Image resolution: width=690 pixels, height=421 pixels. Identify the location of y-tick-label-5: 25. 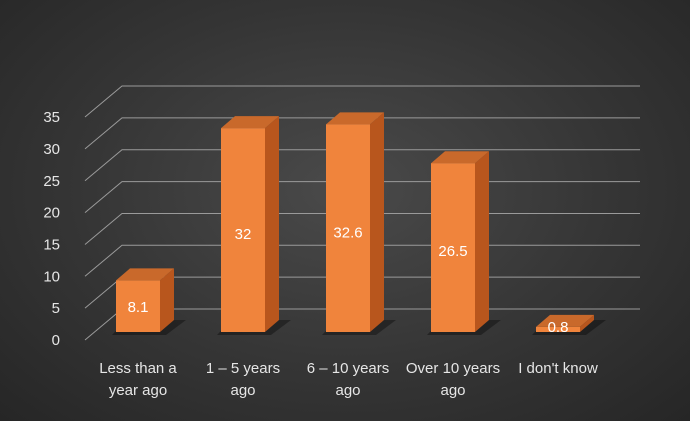
(51, 181).